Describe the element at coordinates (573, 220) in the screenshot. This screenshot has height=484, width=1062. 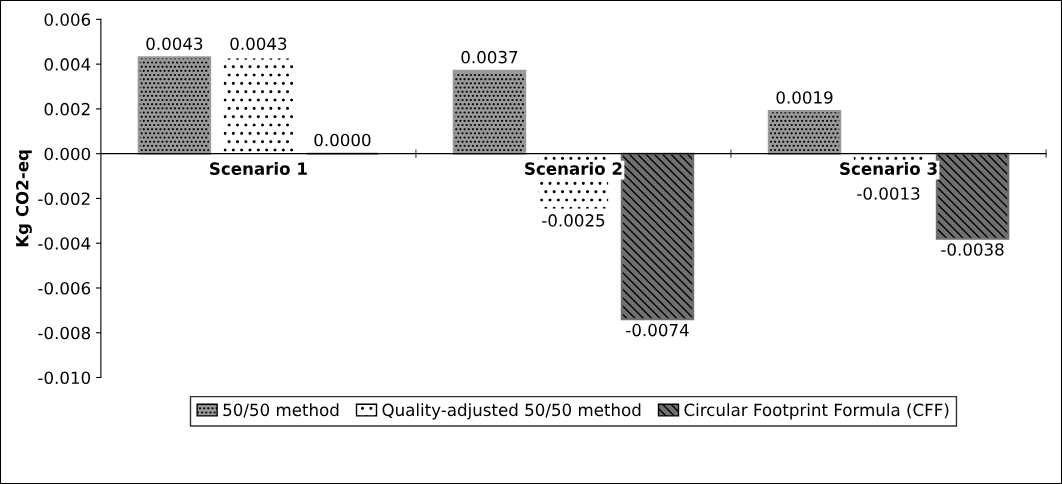
I see `data-label: -0.0025` at that location.